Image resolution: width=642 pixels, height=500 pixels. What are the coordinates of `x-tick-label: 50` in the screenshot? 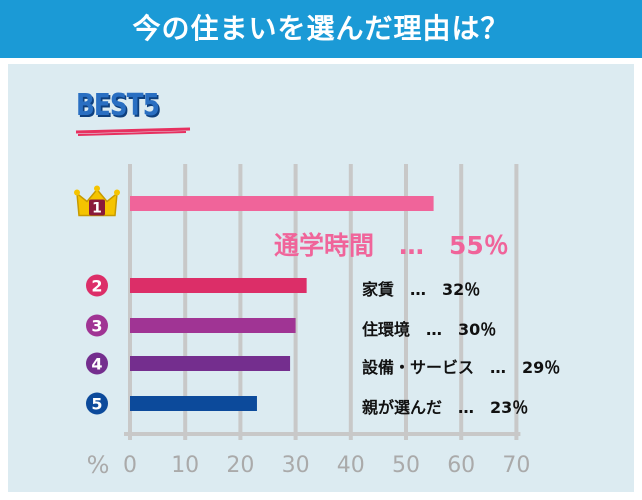 It's located at (406, 465).